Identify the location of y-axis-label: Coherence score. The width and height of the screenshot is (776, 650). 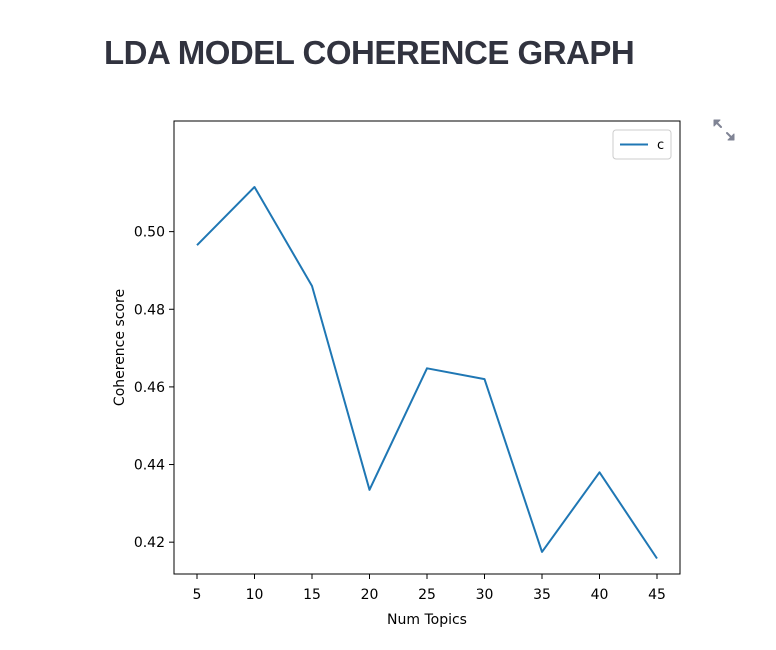
(120, 347).